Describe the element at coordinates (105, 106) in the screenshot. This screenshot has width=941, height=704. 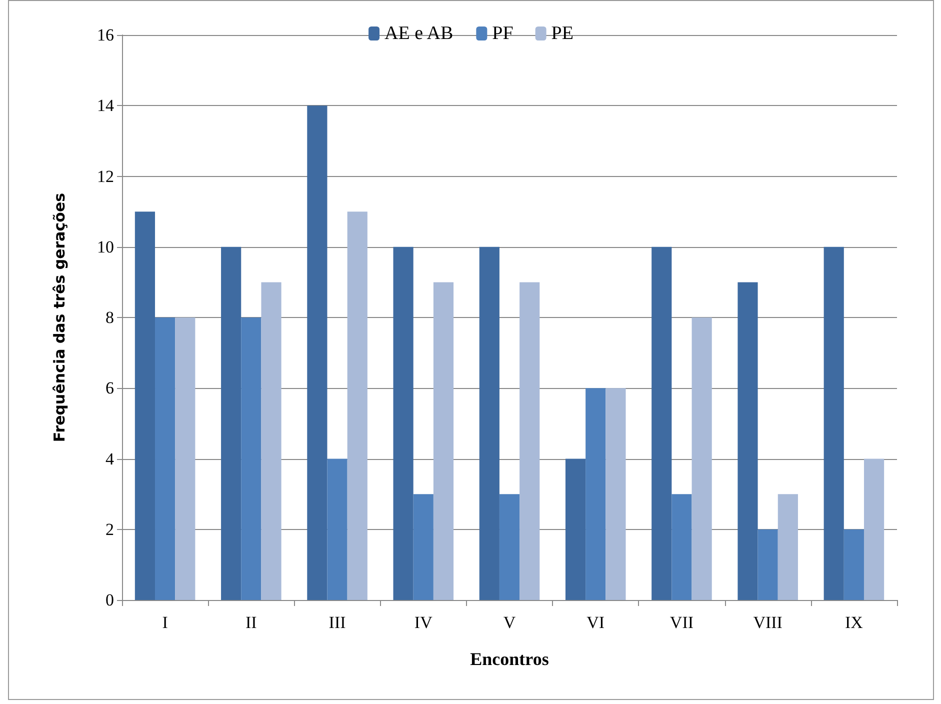
I see `y-tick-label: 14` at that location.